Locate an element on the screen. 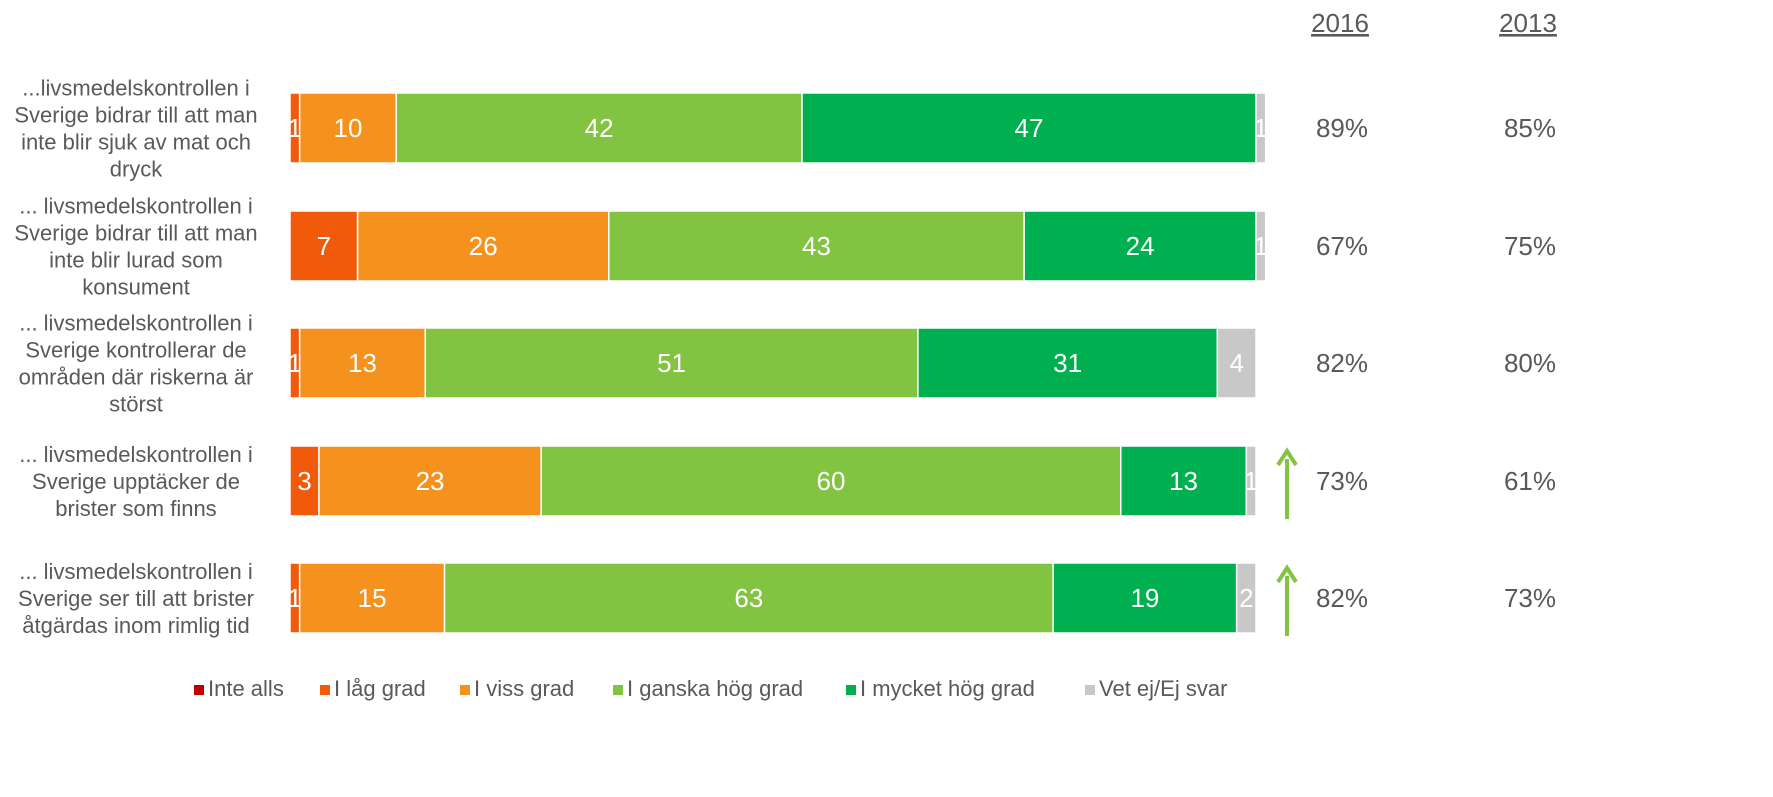  category-label-line: störst is located at coordinates (136, 404).